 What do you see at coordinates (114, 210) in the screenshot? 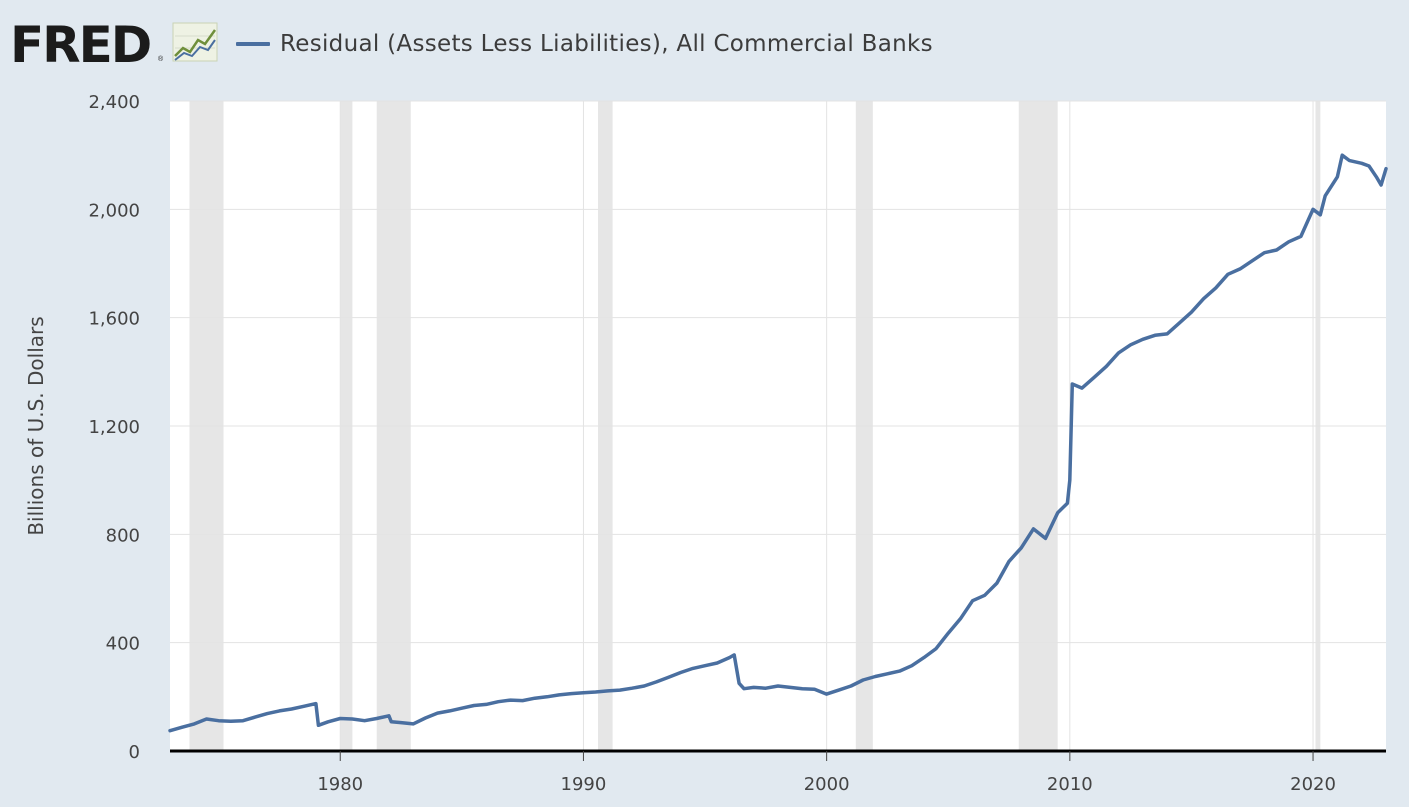
I see `y-tick-label-5: 2,000` at bounding box center [114, 210].